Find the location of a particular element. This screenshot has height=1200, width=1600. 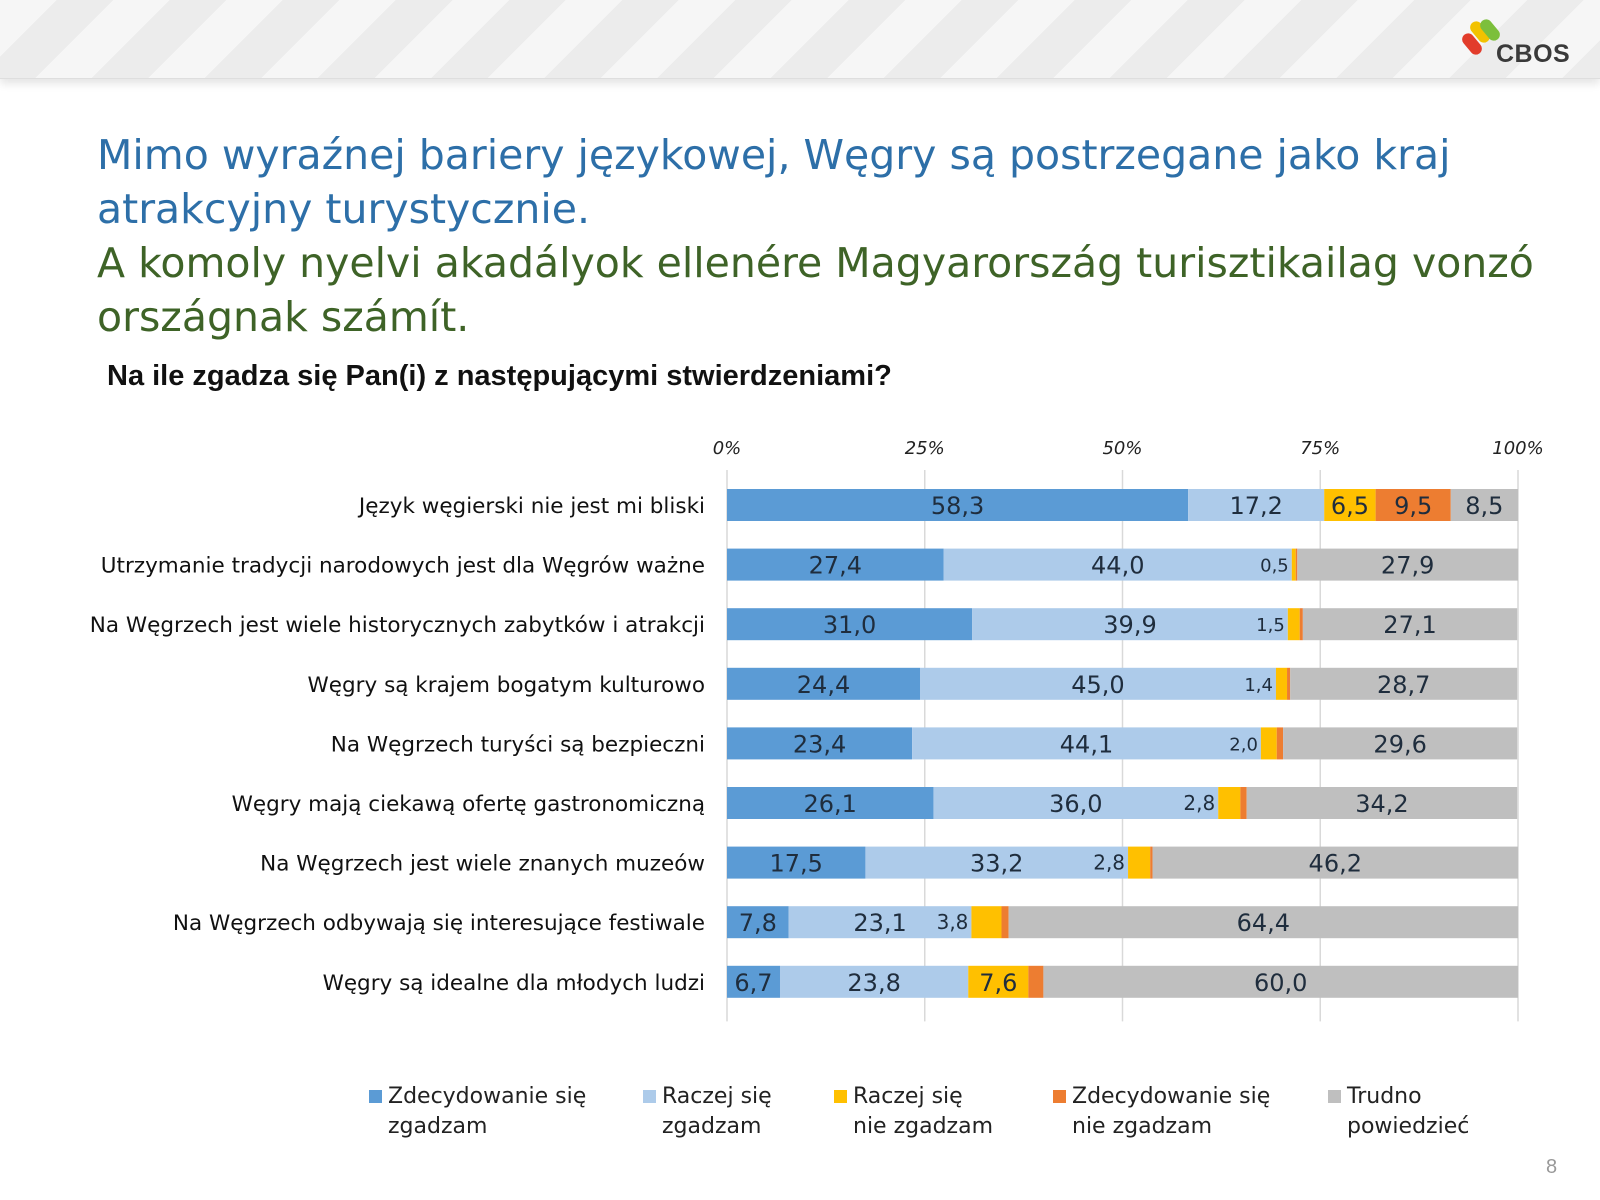

data-label: 1,4 is located at coordinates (1258, 685).